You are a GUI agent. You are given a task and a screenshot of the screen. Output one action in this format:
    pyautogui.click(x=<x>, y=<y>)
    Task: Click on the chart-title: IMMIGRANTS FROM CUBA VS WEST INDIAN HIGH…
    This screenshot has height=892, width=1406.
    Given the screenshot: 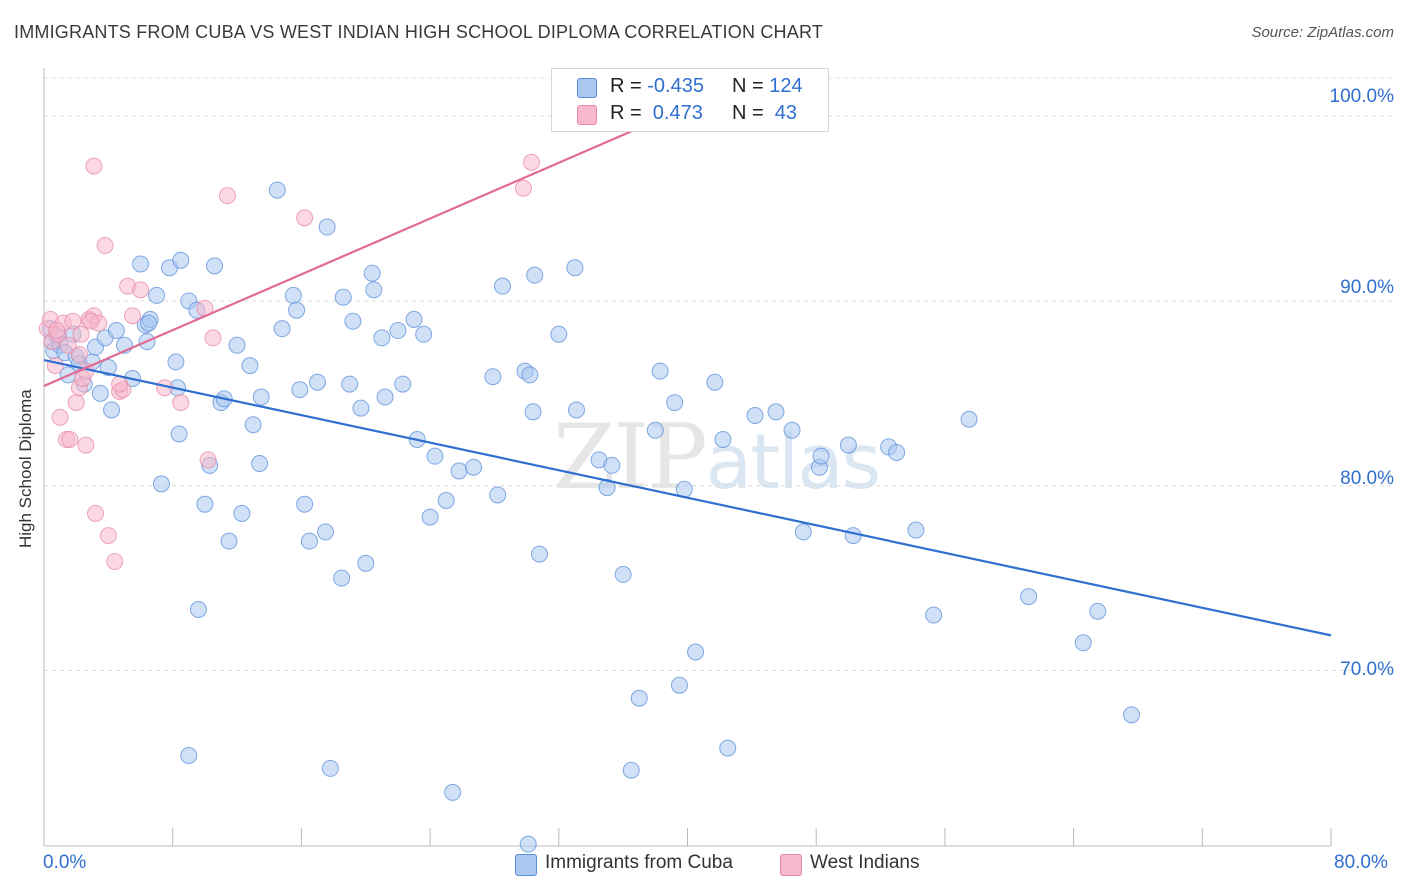 What is the action you would take?
    pyautogui.click(x=419, y=32)
    